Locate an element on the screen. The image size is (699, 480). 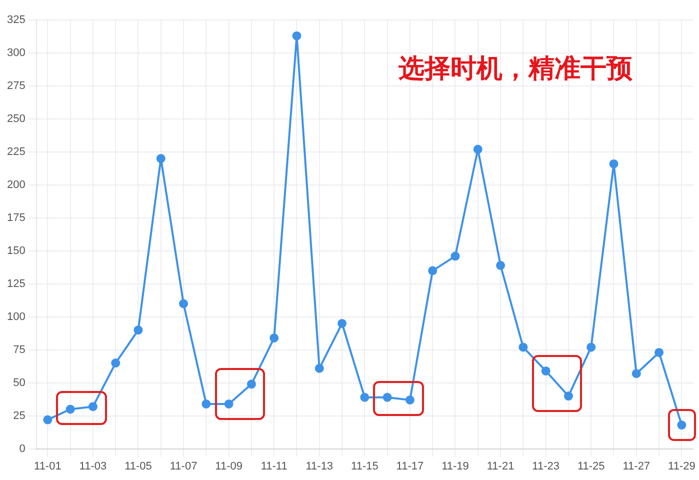
x-tick-label: 11-11 is located at coordinates (274, 466).